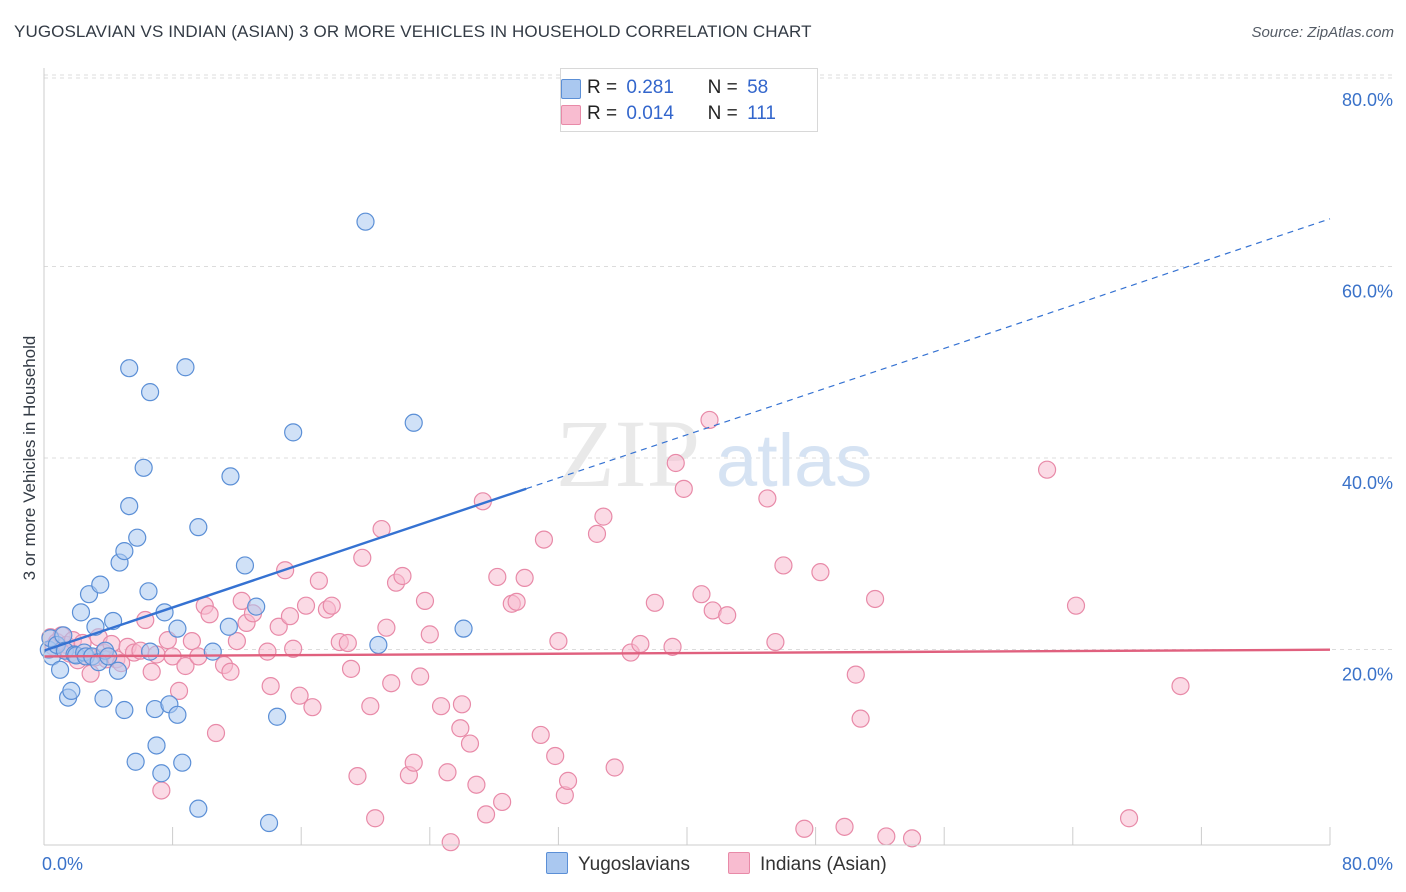  What do you see at coordinates (761, 113) in the screenshot?
I see `n-value: 111` at bounding box center [761, 113].